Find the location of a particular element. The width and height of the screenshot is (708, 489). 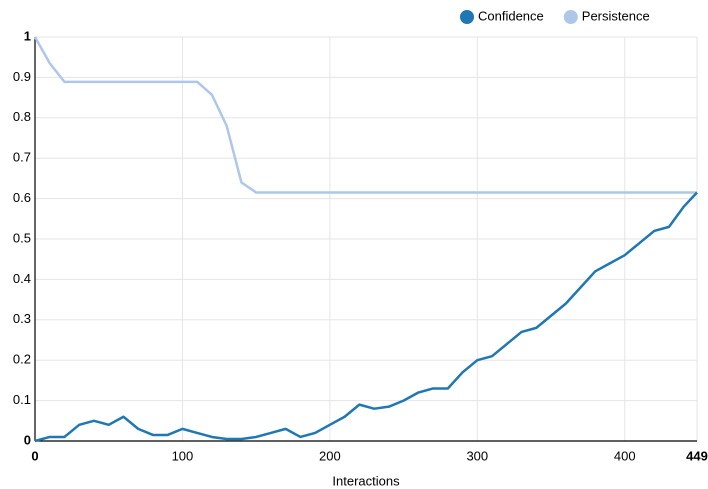

x-tick-label: 400 is located at coordinates (625, 455).